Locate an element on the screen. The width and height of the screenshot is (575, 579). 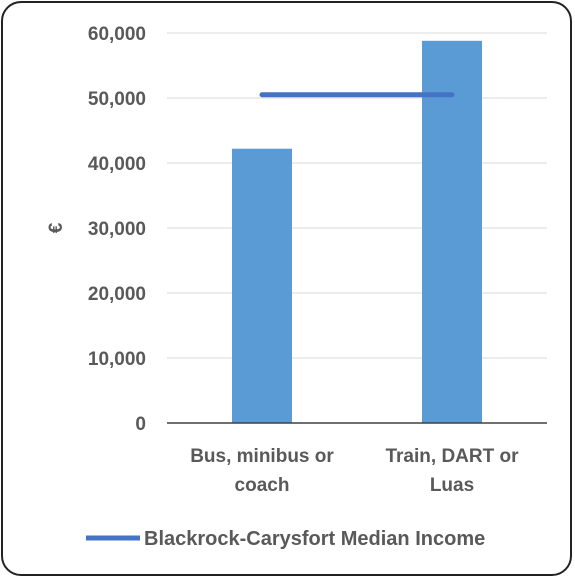
y-tick-label: 30,000 is located at coordinates (117, 229).